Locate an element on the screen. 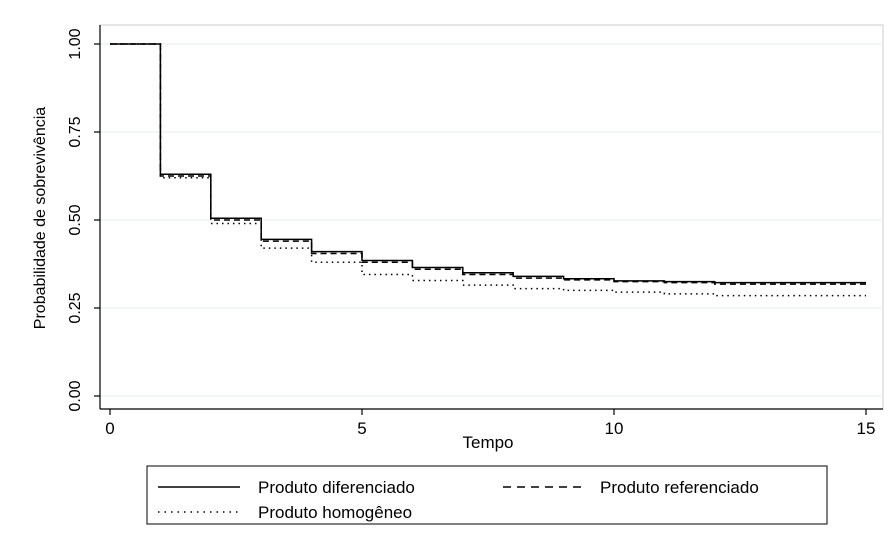  y-tick-label: 0.75 is located at coordinates (75, 131).